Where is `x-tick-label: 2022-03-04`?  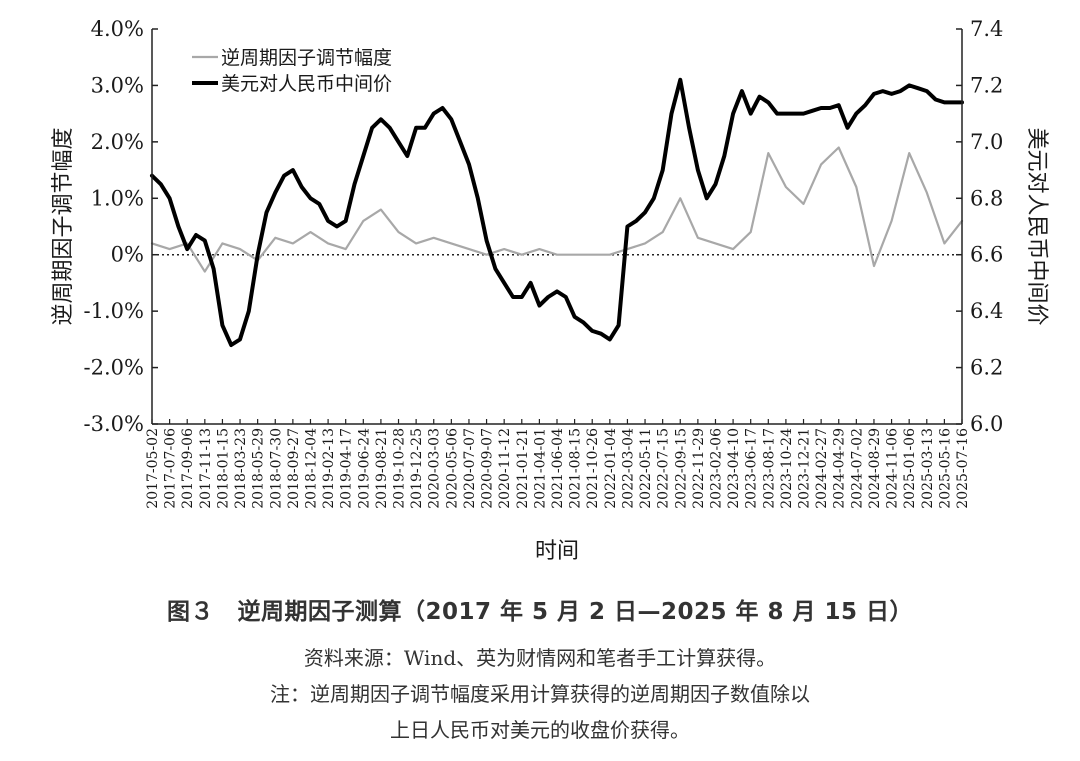
x-tick-label: 2022-03-04 is located at coordinates (628, 468).